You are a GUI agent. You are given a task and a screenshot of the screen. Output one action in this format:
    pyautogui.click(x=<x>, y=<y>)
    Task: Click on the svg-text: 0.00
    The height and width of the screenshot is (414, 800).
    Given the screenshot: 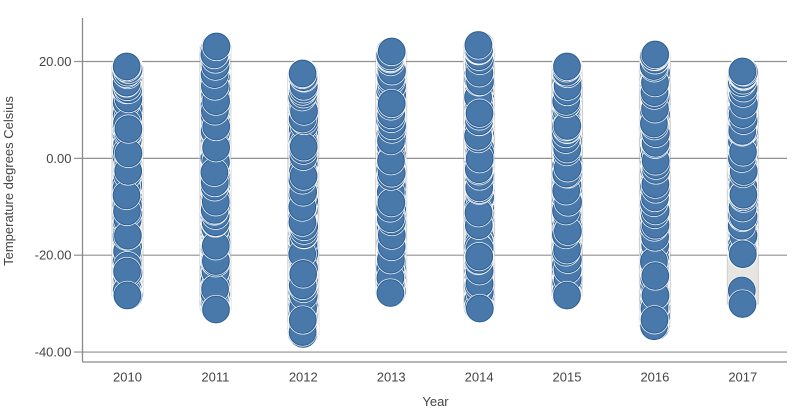 What is the action you would take?
    pyautogui.click(x=58, y=158)
    